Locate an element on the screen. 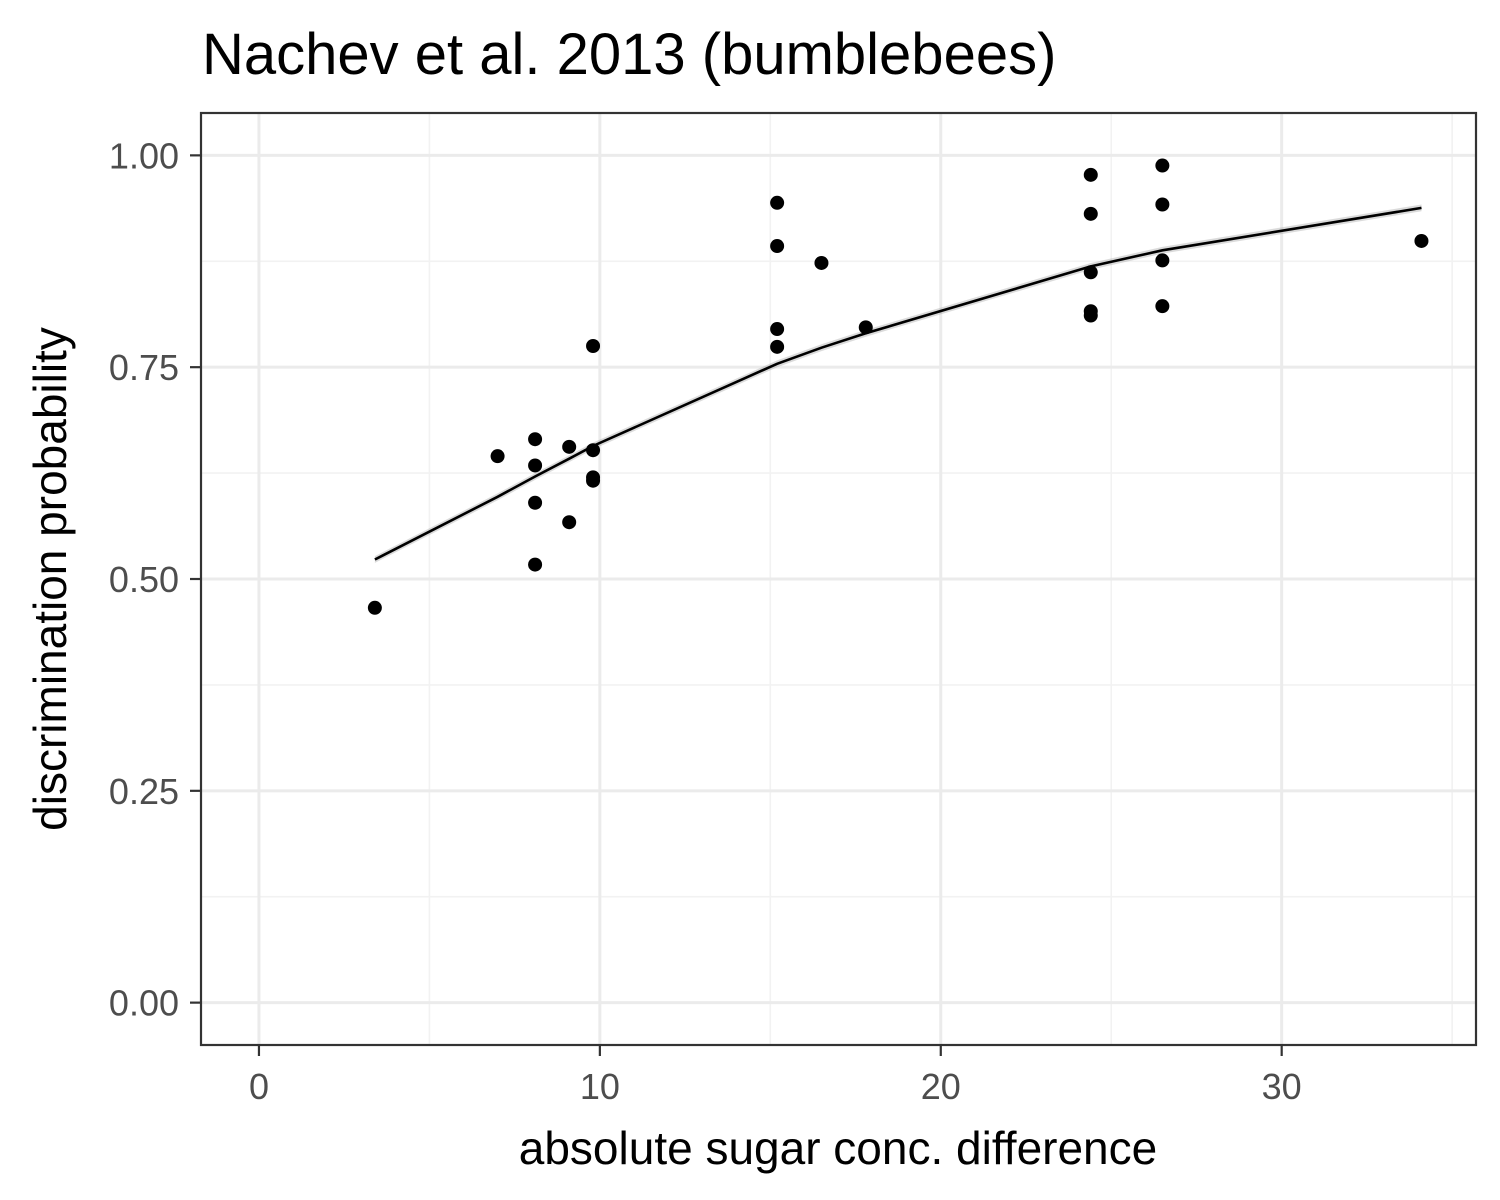 The width and height of the screenshot is (1500, 1200). x-tick-label: 20 is located at coordinates (941, 1086).